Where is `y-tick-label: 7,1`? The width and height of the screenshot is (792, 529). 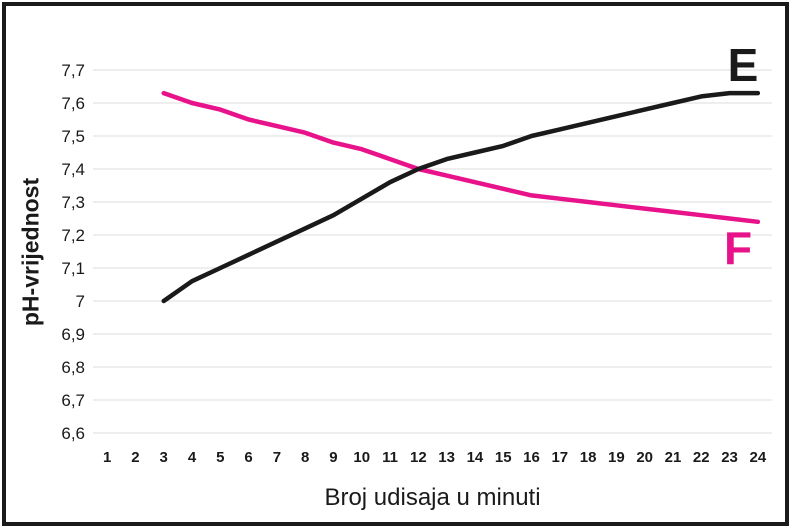
y-tick-label: 7,1 is located at coordinates (73, 268).